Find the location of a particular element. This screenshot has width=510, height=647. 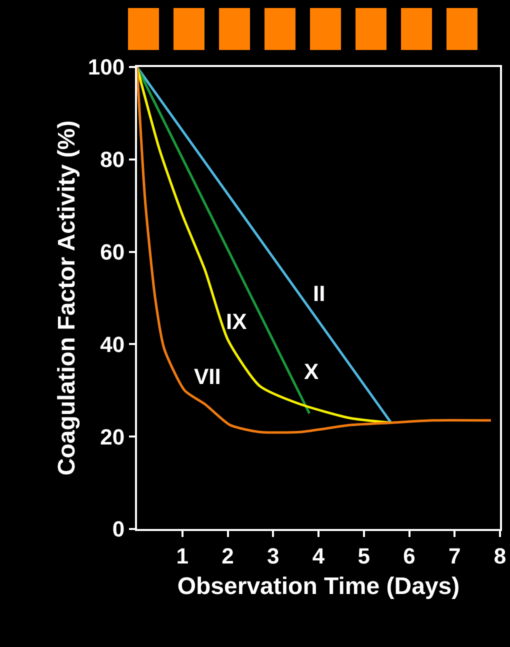

y-tick-label: 100 is located at coordinates (106, 67).